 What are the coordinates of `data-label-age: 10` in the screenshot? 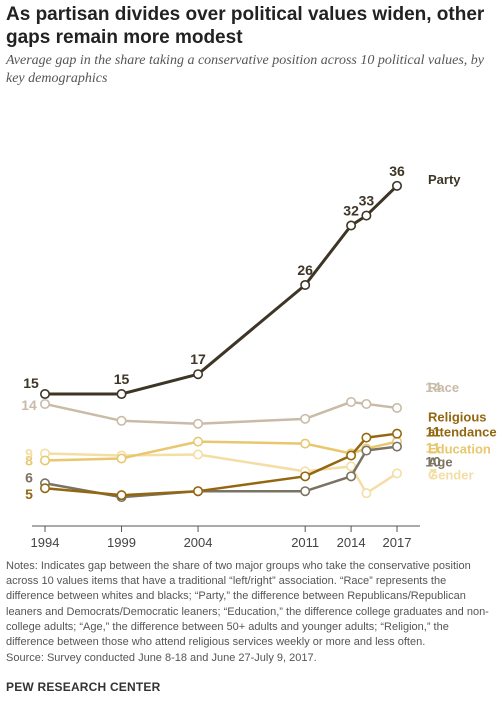 It's located at (433, 462).